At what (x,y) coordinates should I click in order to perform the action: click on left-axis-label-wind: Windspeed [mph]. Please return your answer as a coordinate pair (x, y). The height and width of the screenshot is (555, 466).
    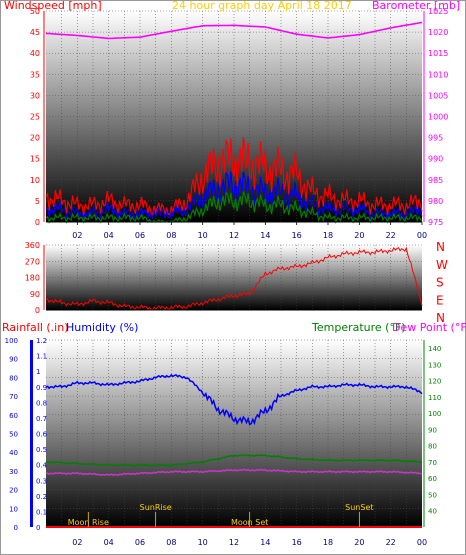
    Looking at the image, I should click on (53, 6).